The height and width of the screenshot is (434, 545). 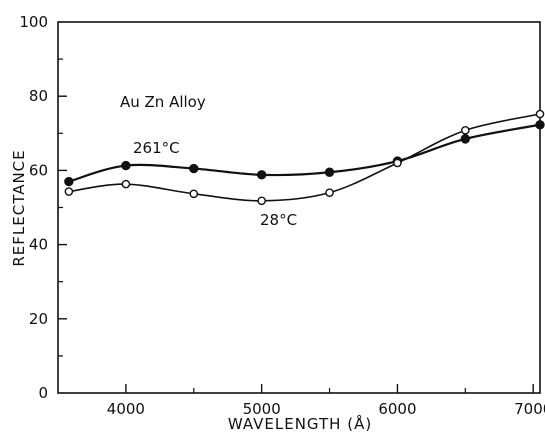 What do you see at coordinates (43, 393) in the screenshot?
I see `y-tick-label: 0` at bounding box center [43, 393].